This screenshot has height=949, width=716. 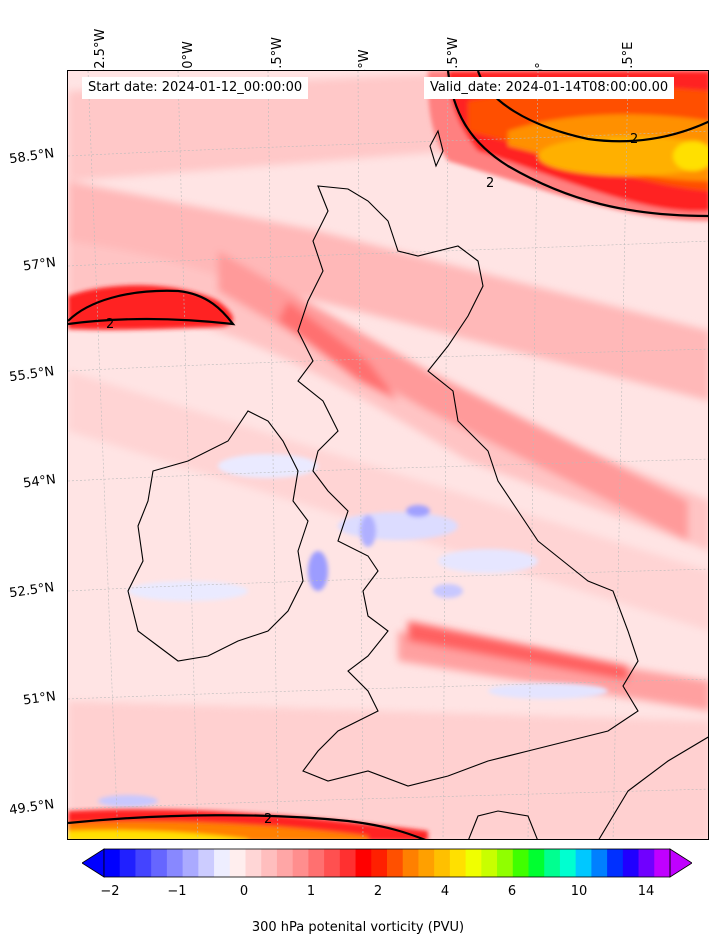 What do you see at coordinates (110, 891) in the screenshot?
I see `cb-tick-0: −2` at bounding box center [110, 891].